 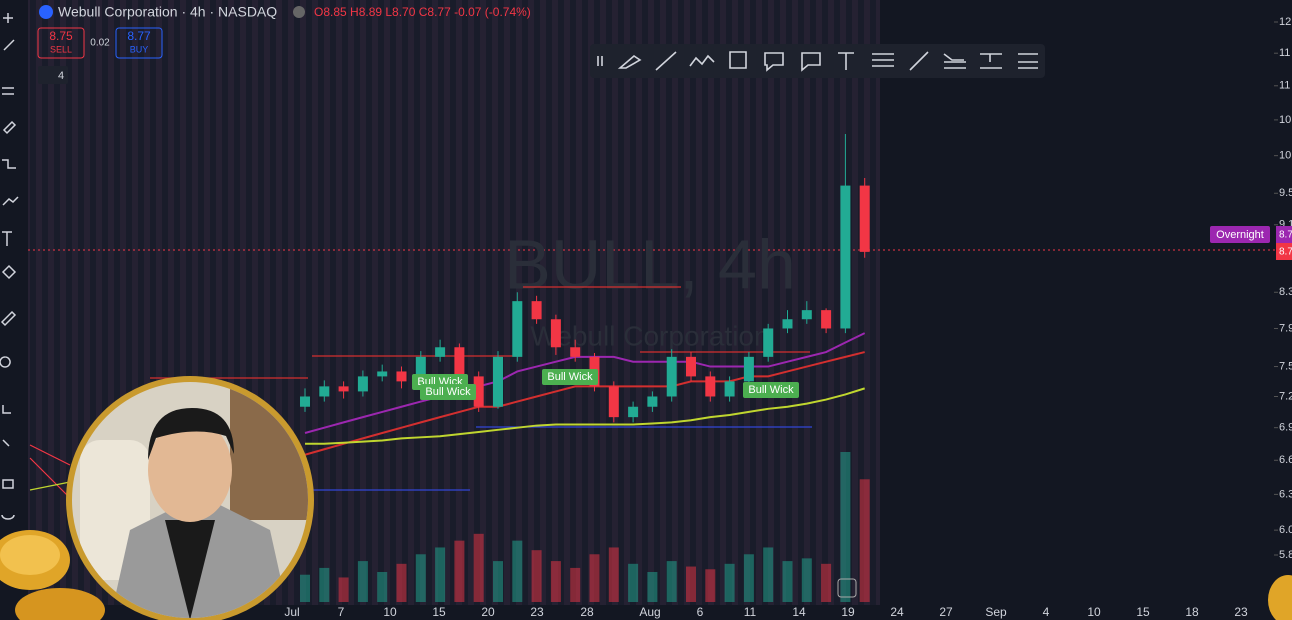 What do you see at coordinates (1285, 292) in the screenshot?
I see `y-tick-label: 8.3` at bounding box center [1285, 292].